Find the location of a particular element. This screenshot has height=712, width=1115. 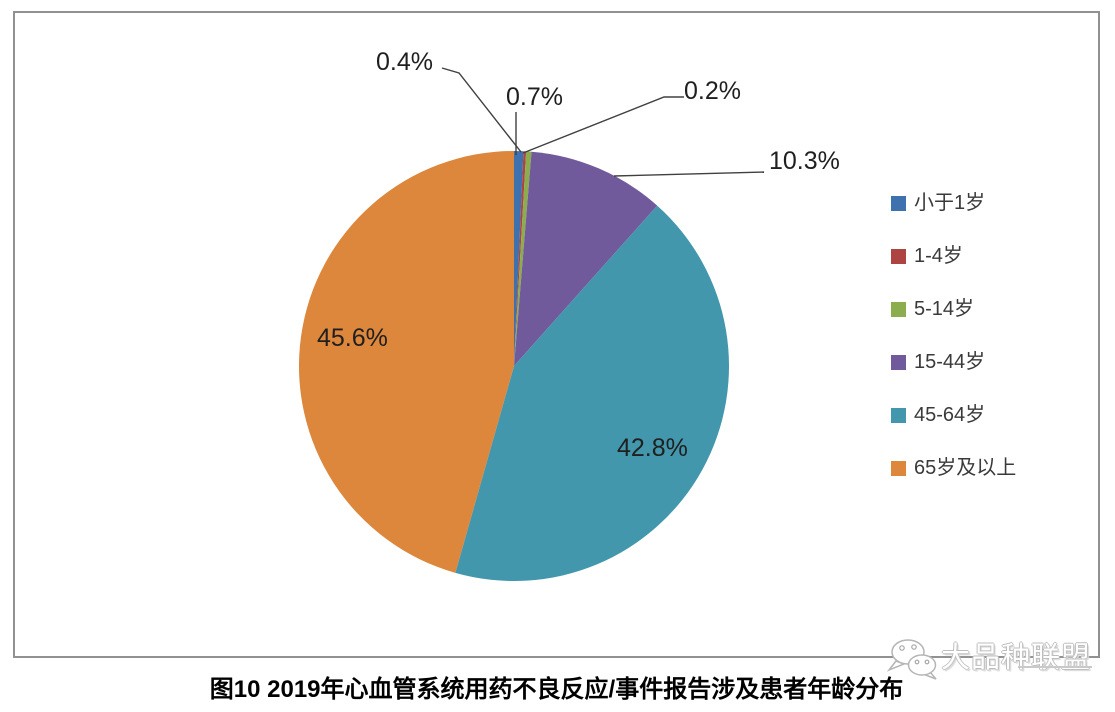

legend-item-45-64: 45-64岁 is located at coordinates (953, 415).